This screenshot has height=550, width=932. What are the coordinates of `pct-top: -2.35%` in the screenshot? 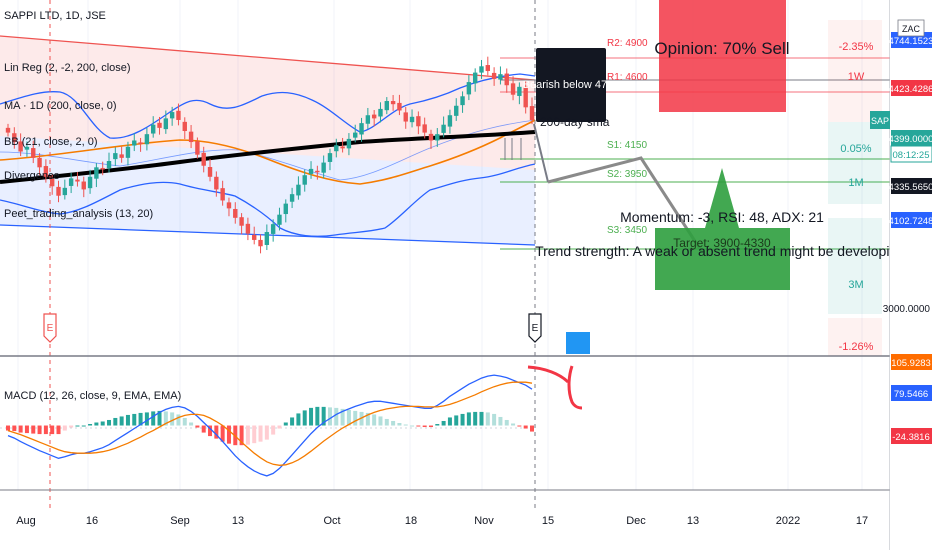 It's located at (856, 47).